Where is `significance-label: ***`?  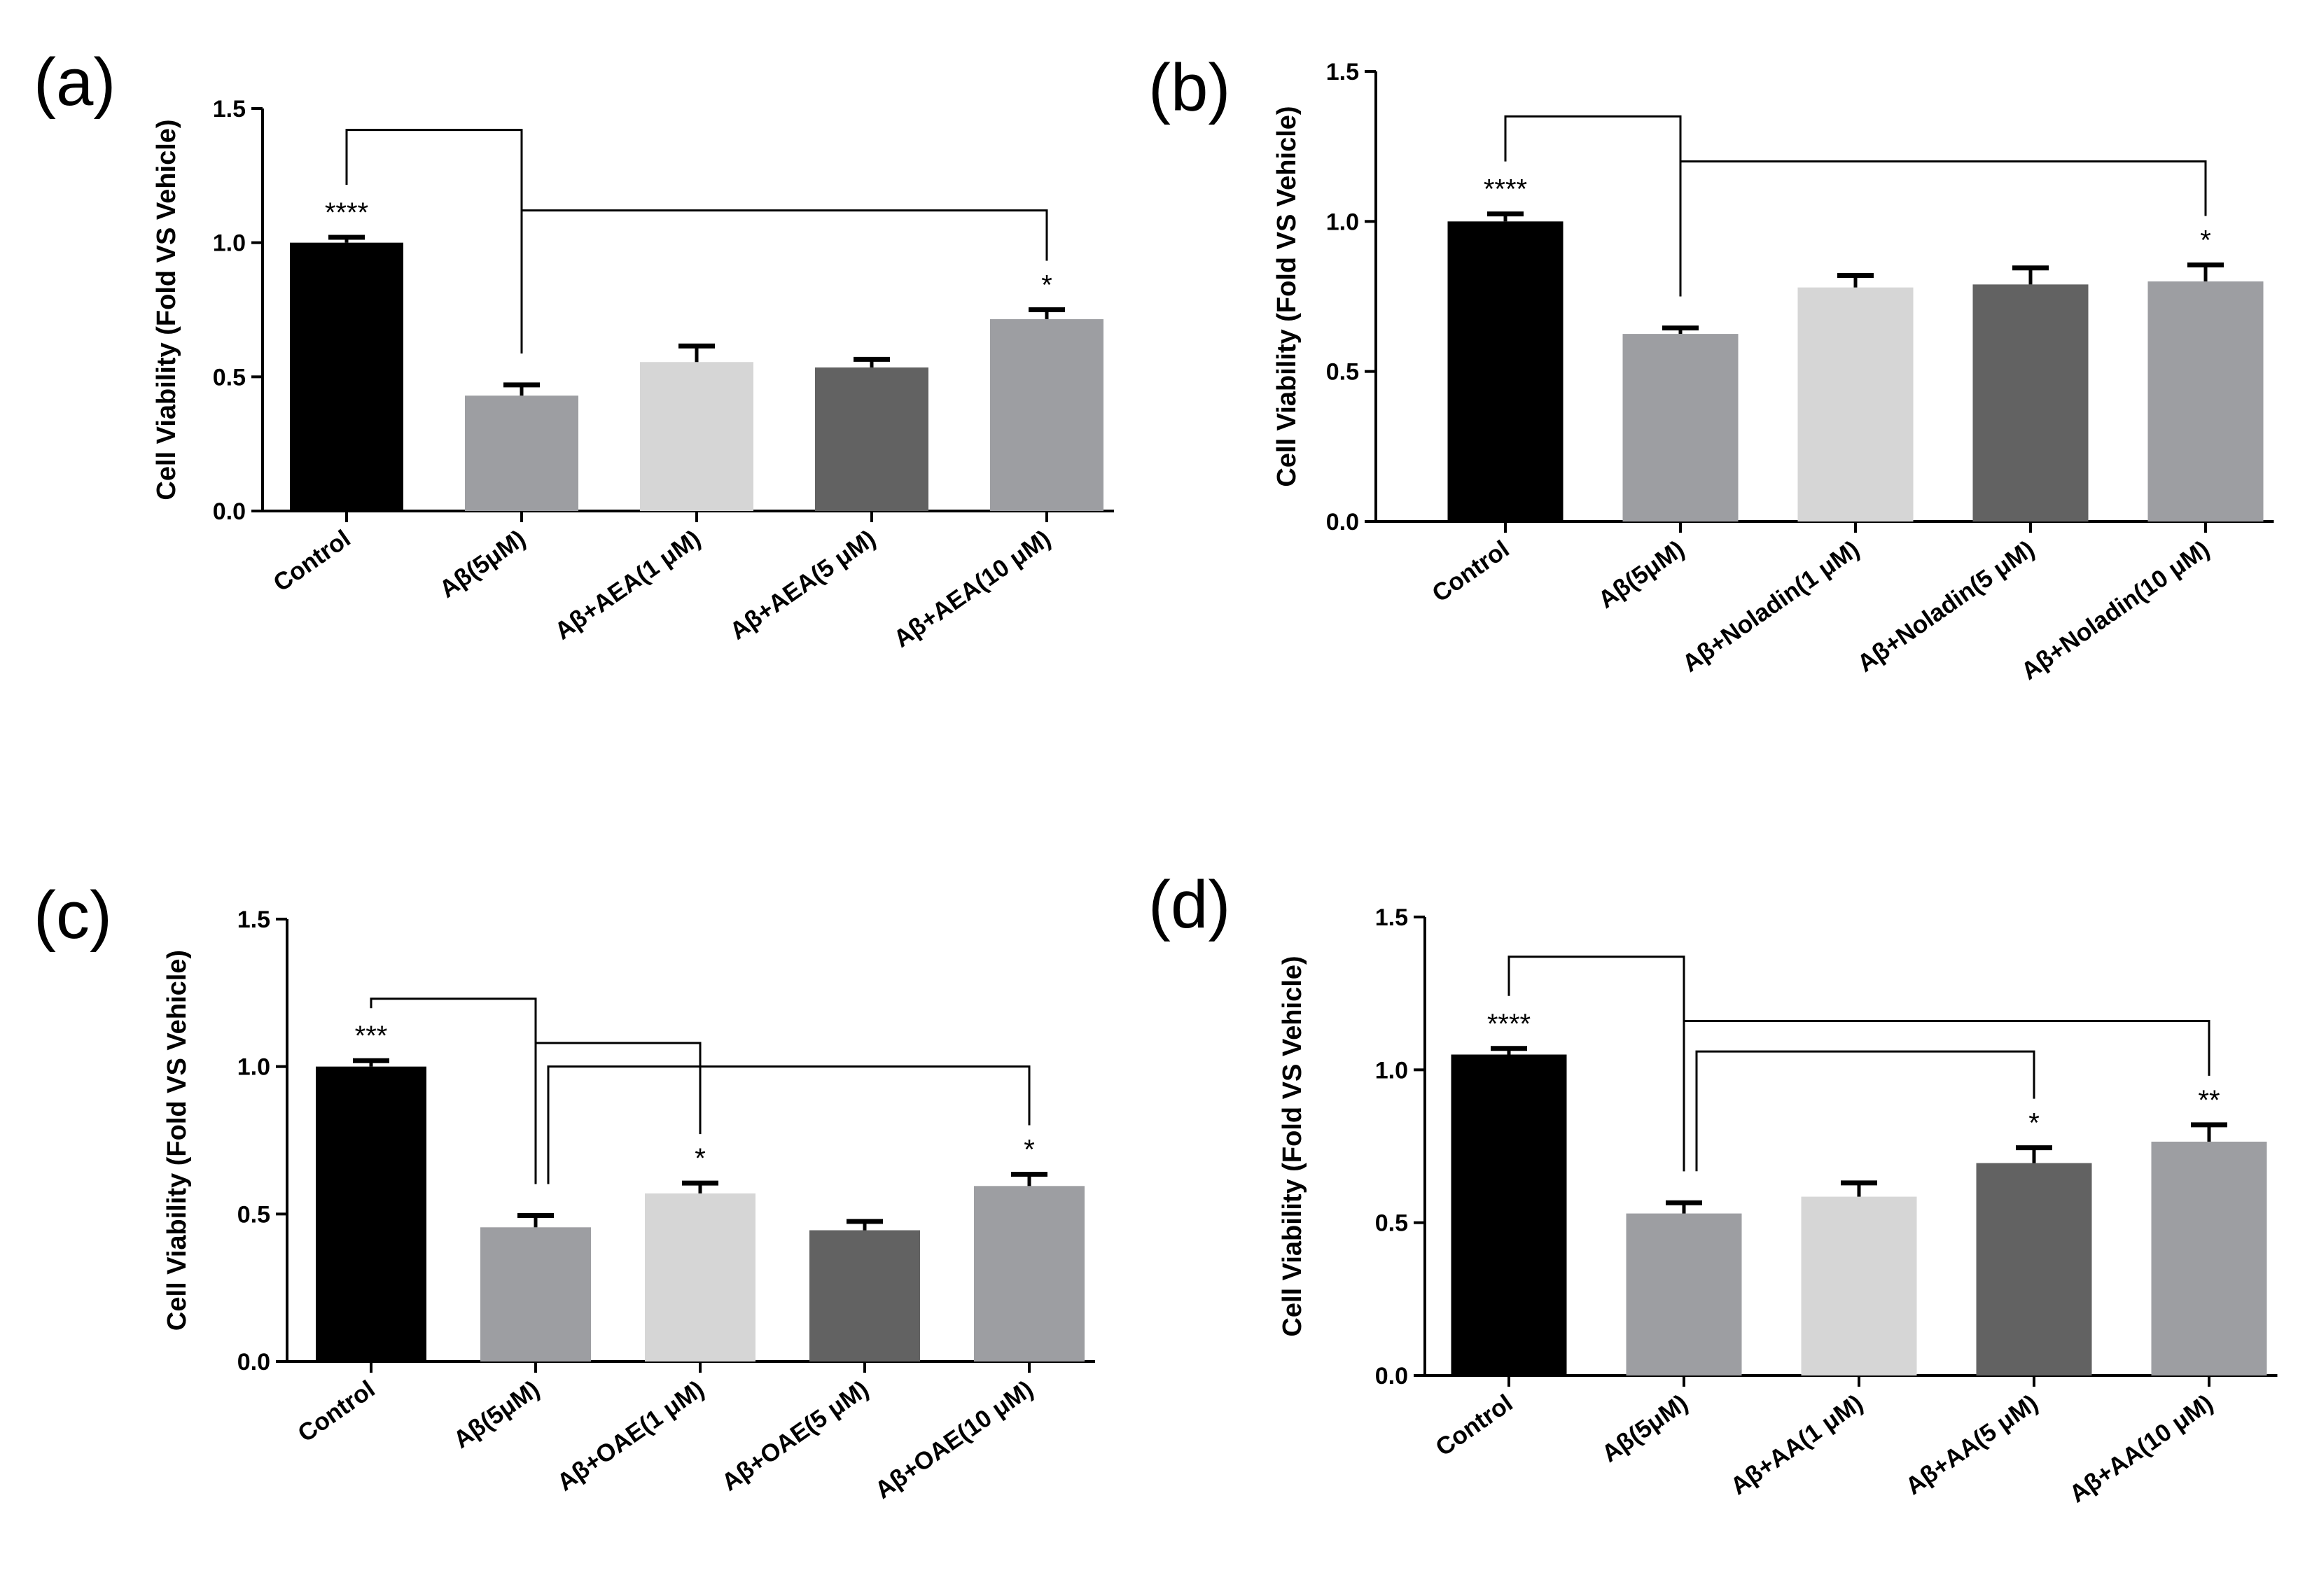
significance-label: *** is located at coordinates (371, 1036).